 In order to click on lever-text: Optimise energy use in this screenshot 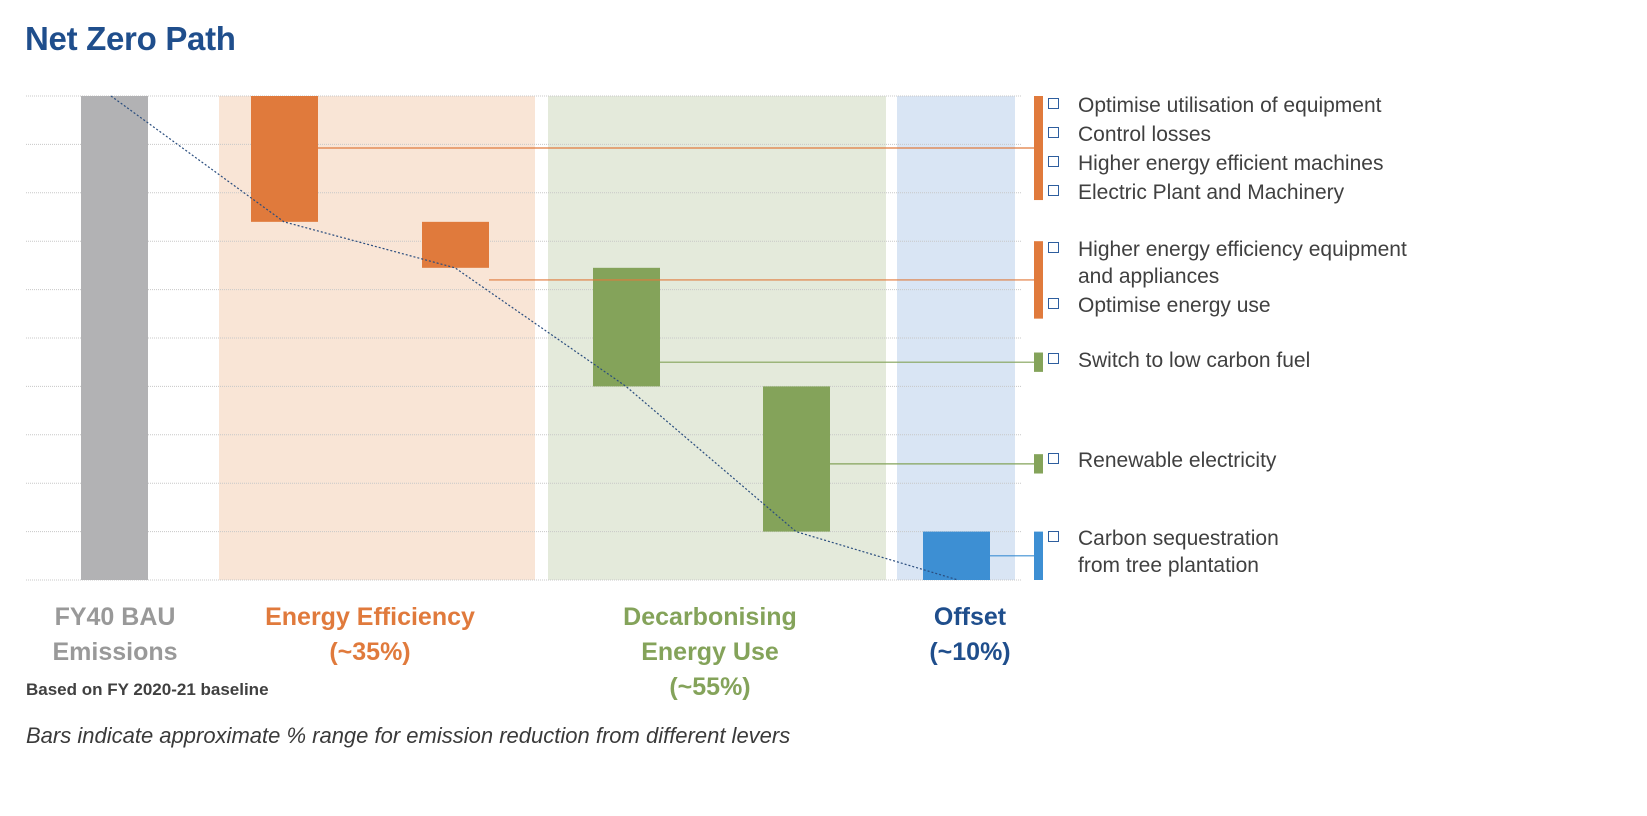, I will do `click(1174, 305)`.